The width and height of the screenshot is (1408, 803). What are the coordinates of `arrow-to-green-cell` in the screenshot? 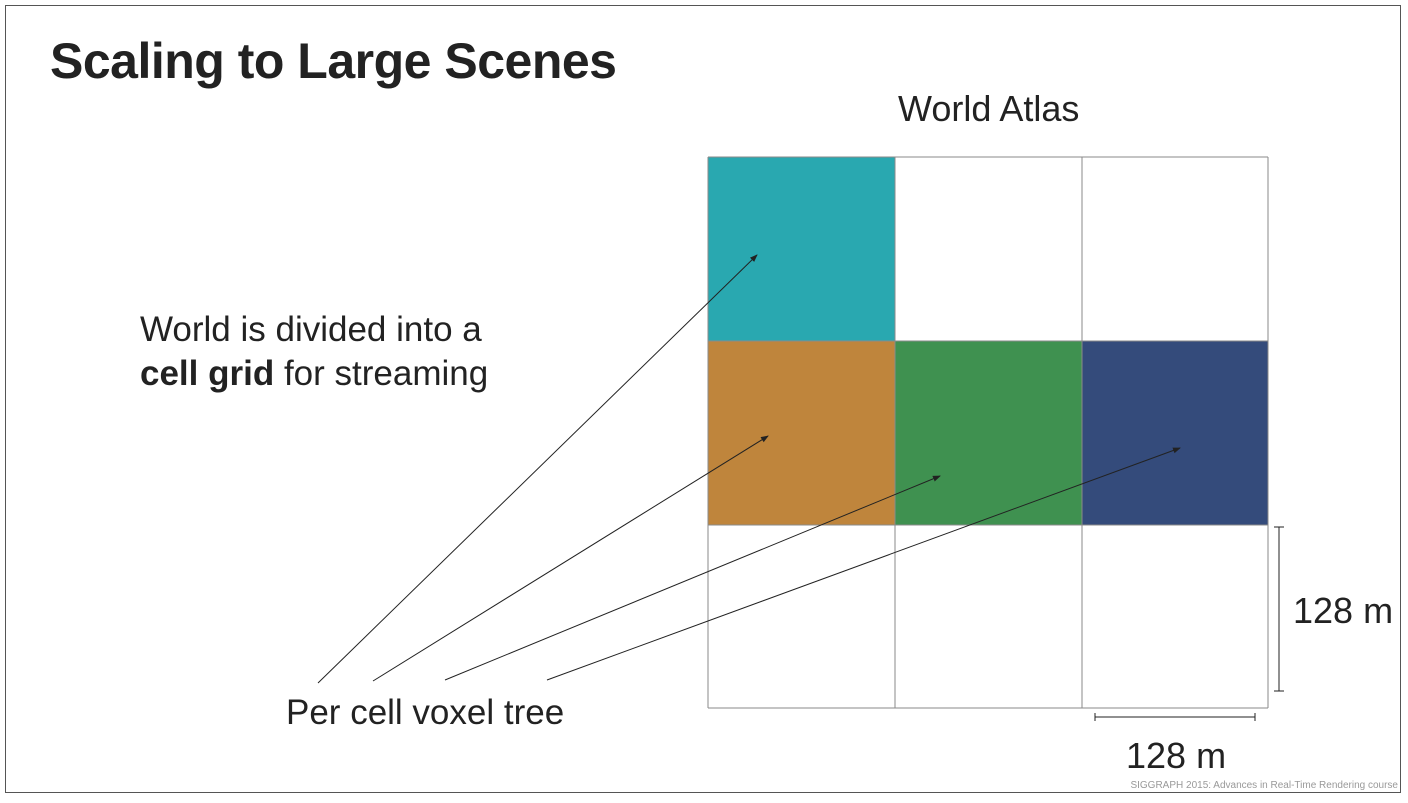 It's located at (692, 578).